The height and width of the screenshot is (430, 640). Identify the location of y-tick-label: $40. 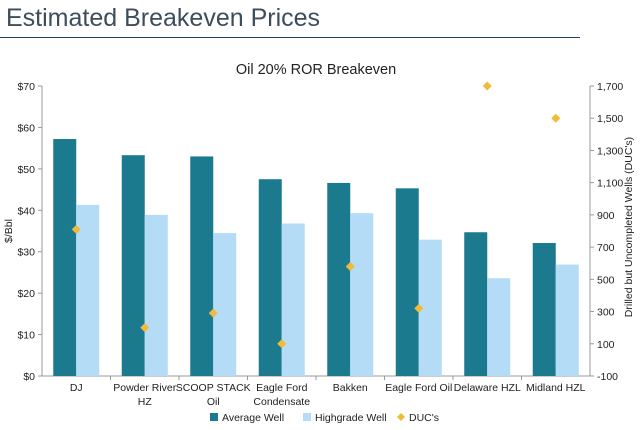
(26, 211).